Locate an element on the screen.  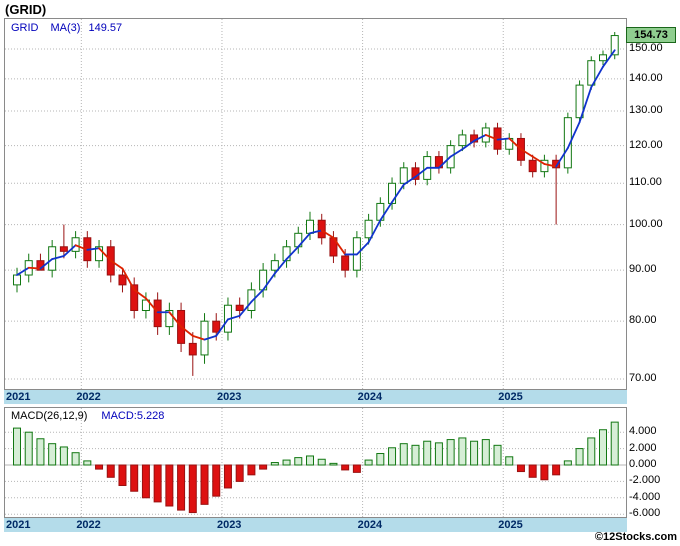
price-tick-label: 90.00 is located at coordinates (643, 269).